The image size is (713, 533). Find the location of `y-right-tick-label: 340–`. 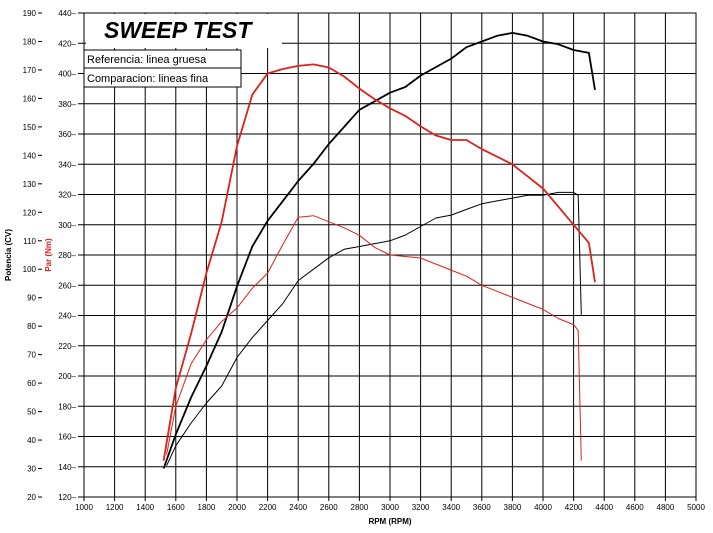

y-right-tick-label: 340– is located at coordinates (67, 164).